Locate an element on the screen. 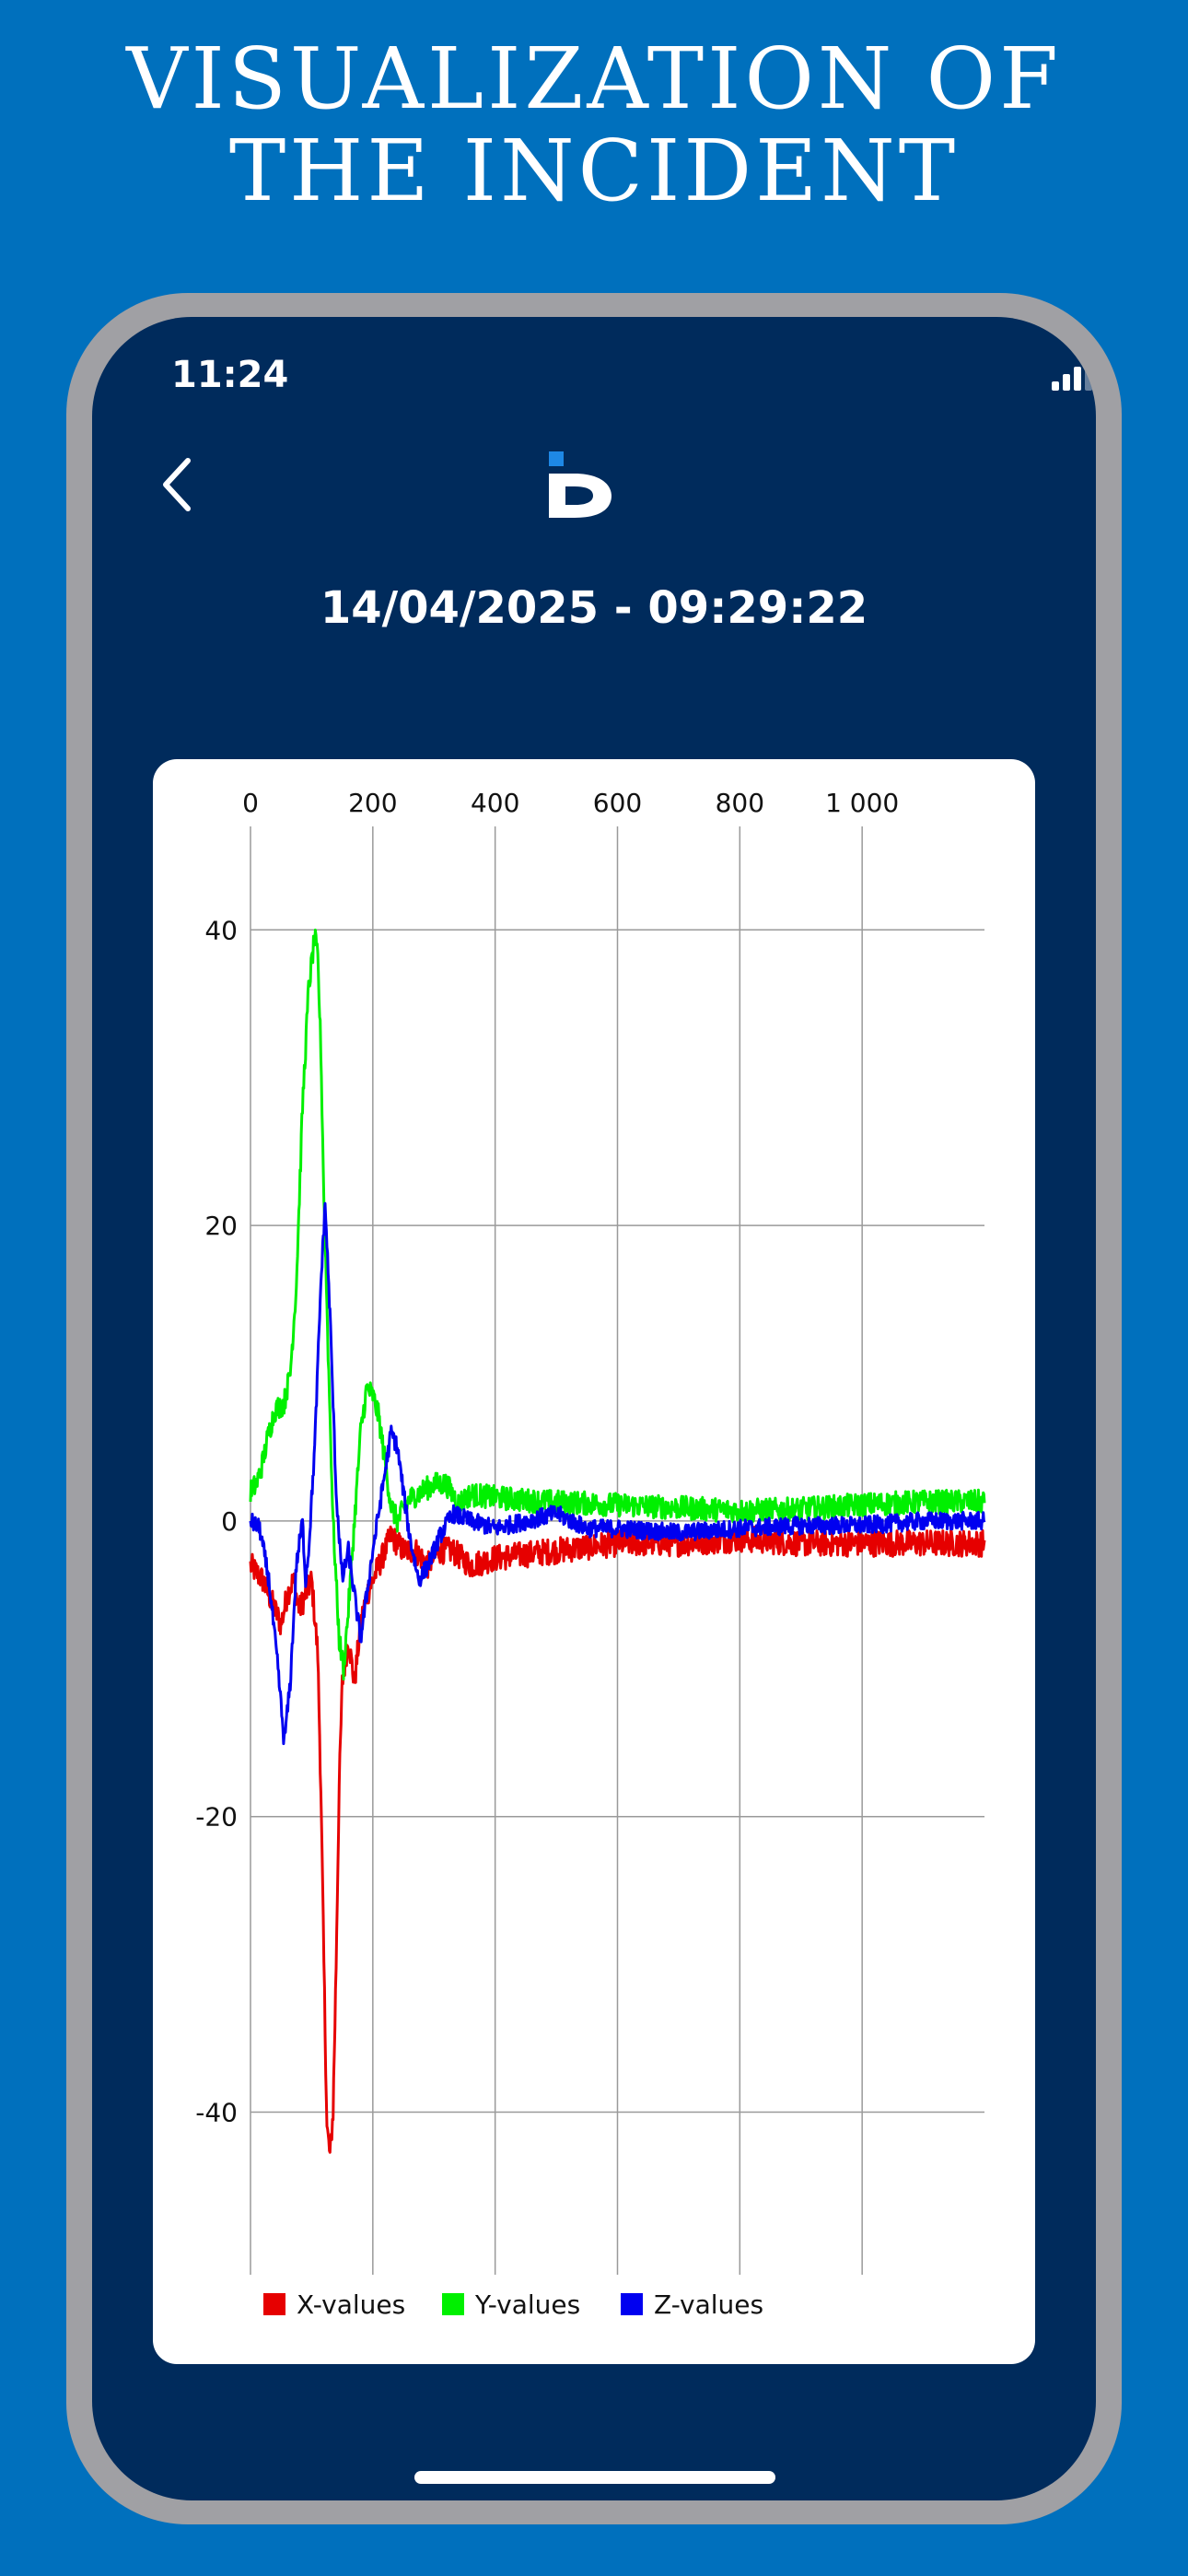  back-button is located at coordinates (176, 484).